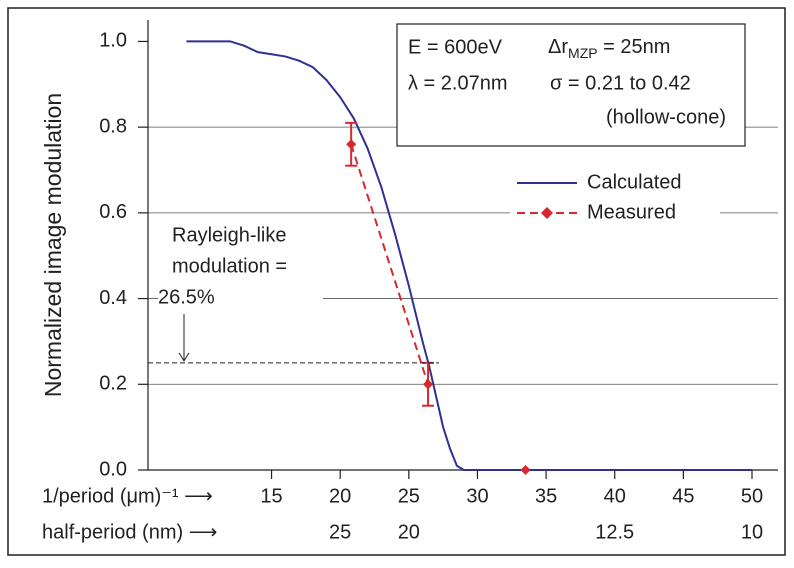  Describe the element at coordinates (752, 496) in the screenshot. I see `x-tick-label: 50` at that location.